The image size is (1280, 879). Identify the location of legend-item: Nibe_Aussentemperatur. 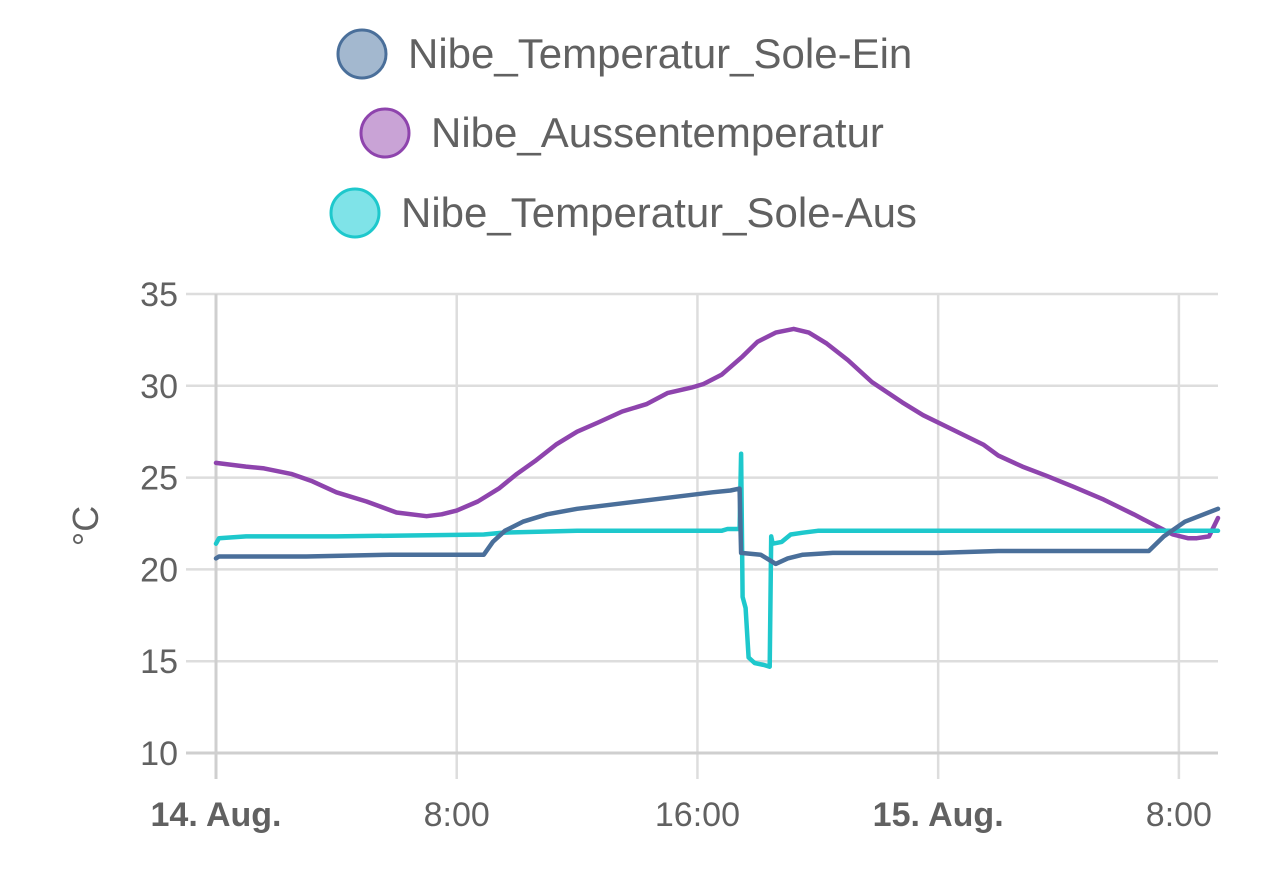
(621, 133).